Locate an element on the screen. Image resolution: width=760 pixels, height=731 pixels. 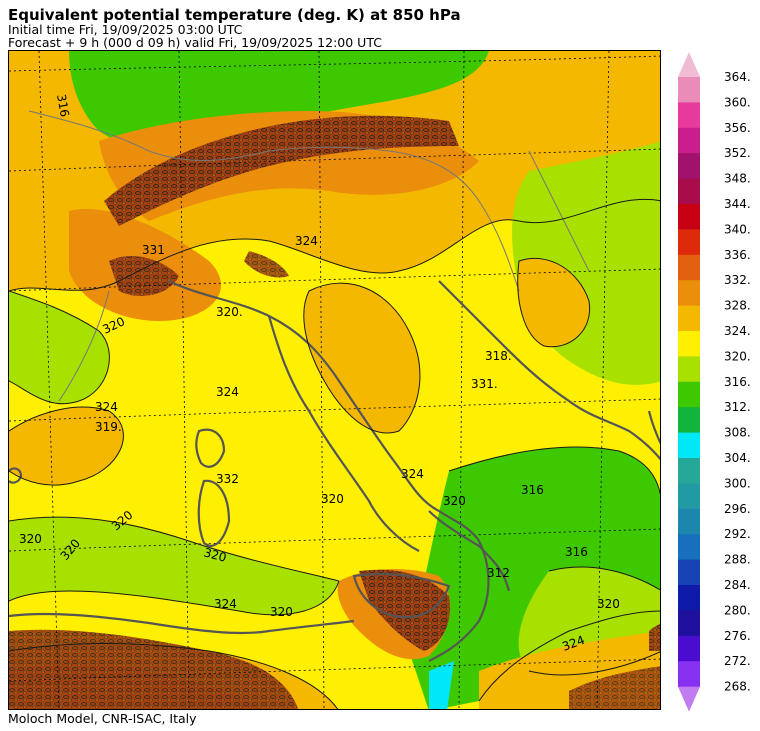
colorbar-tick-label: 316. is located at coordinates (737, 382).